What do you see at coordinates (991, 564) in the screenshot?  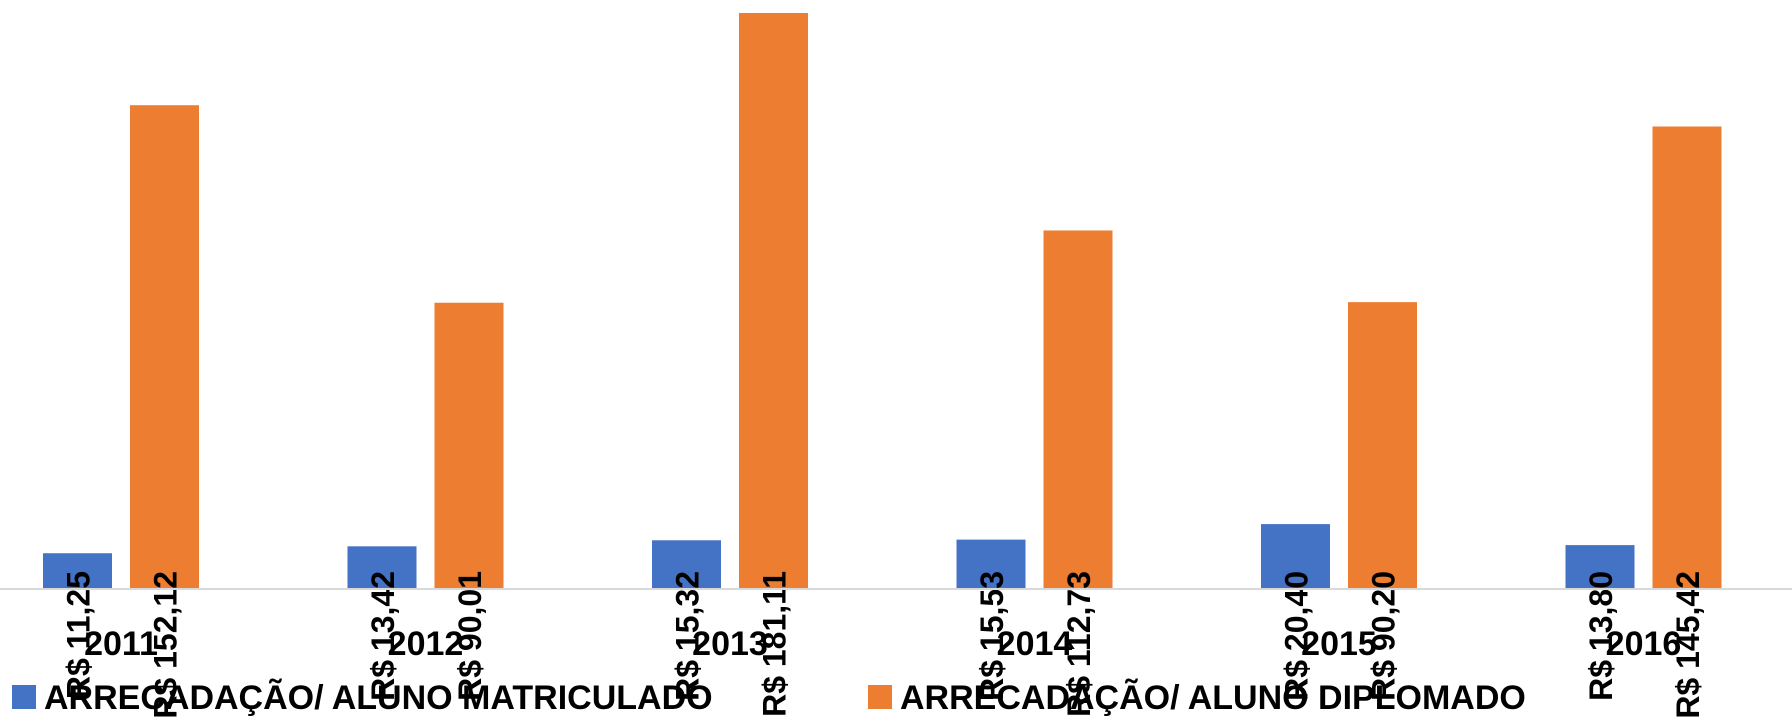 I see `bar-matriculado-2014` at bounding box center [991, 564].